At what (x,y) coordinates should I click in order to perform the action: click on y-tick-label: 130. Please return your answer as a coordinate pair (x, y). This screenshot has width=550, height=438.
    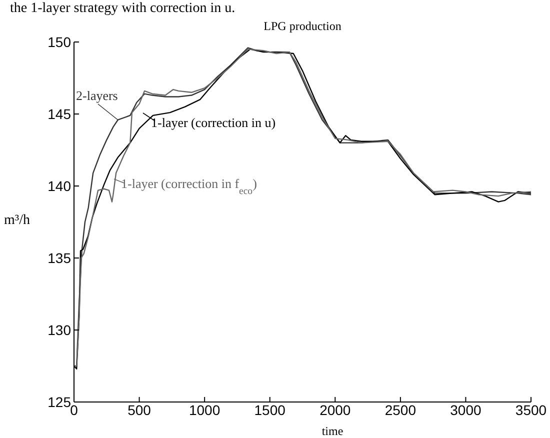
    Looking at the image, I should click on (60, 330).